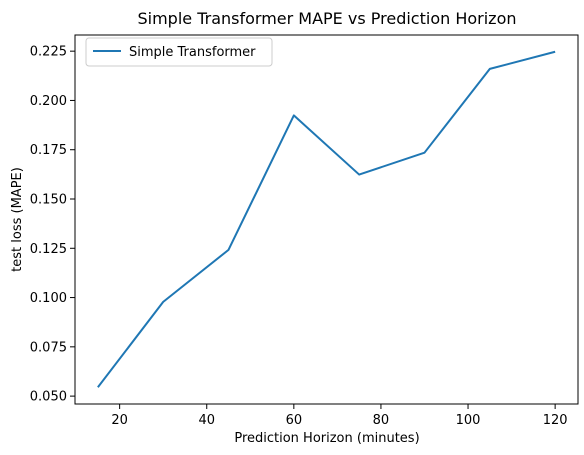 This screenshot has width=584, height=455. I want to click on x-tick-label: 80, so click(381, 420).